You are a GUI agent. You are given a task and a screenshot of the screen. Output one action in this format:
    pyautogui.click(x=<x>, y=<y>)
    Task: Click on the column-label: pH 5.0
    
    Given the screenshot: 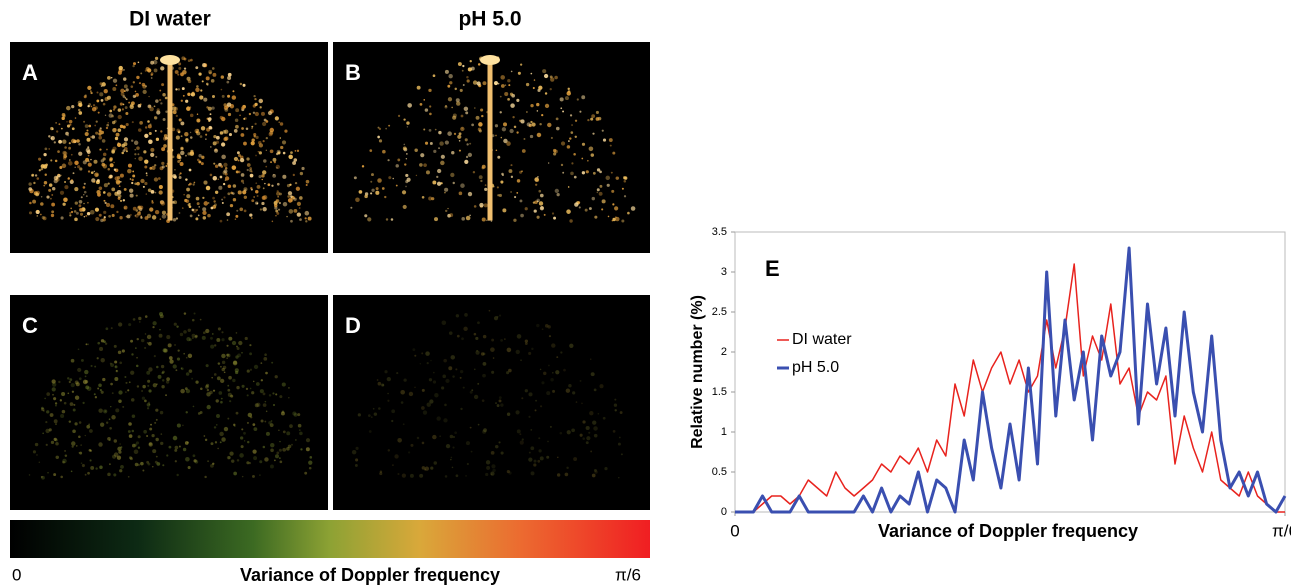 What is the action you would take?
    pyautogui.click(x=489, y=19)
    